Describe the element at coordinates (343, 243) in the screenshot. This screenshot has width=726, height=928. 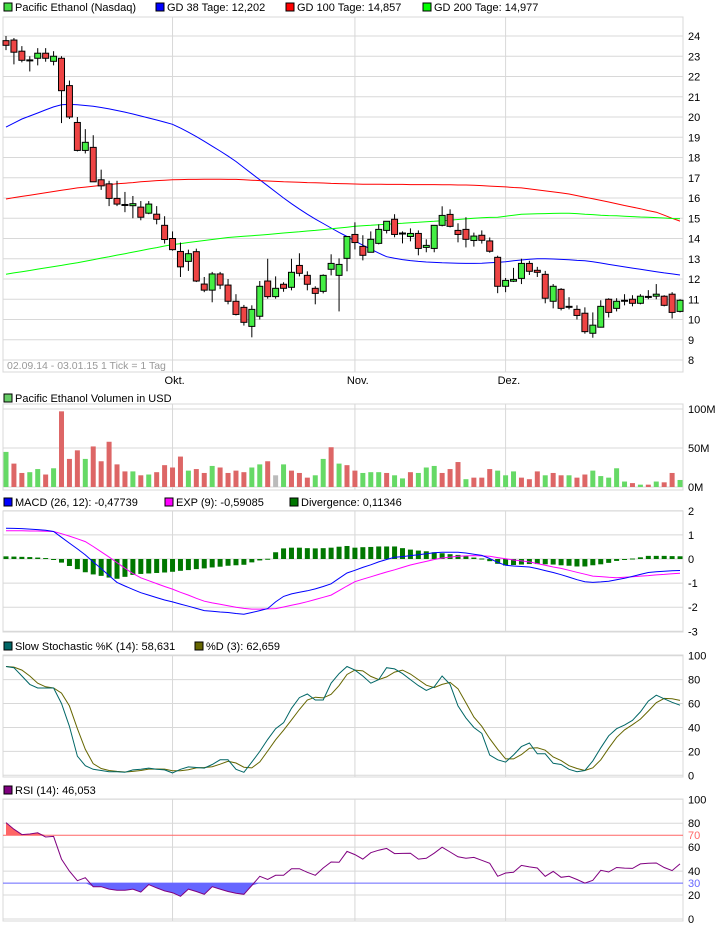
I see `gd200-line` at that location.